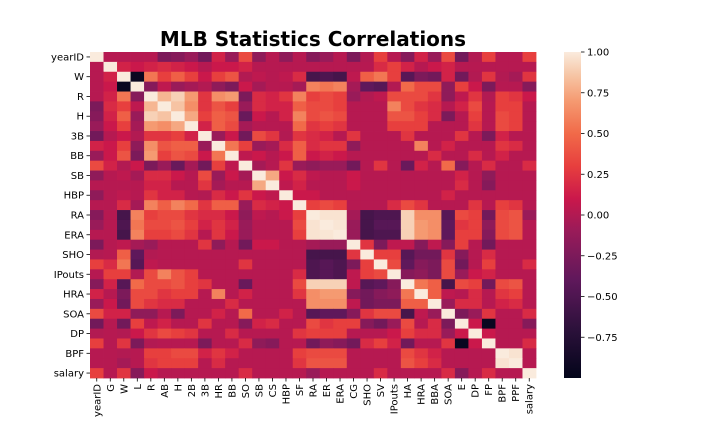 Image resolution: width=720 pixels, height=432 pixels. Describe the element at coordinates (475, 215) in the screenshot. I see `heatmap-cell-RA-DP` at that location.